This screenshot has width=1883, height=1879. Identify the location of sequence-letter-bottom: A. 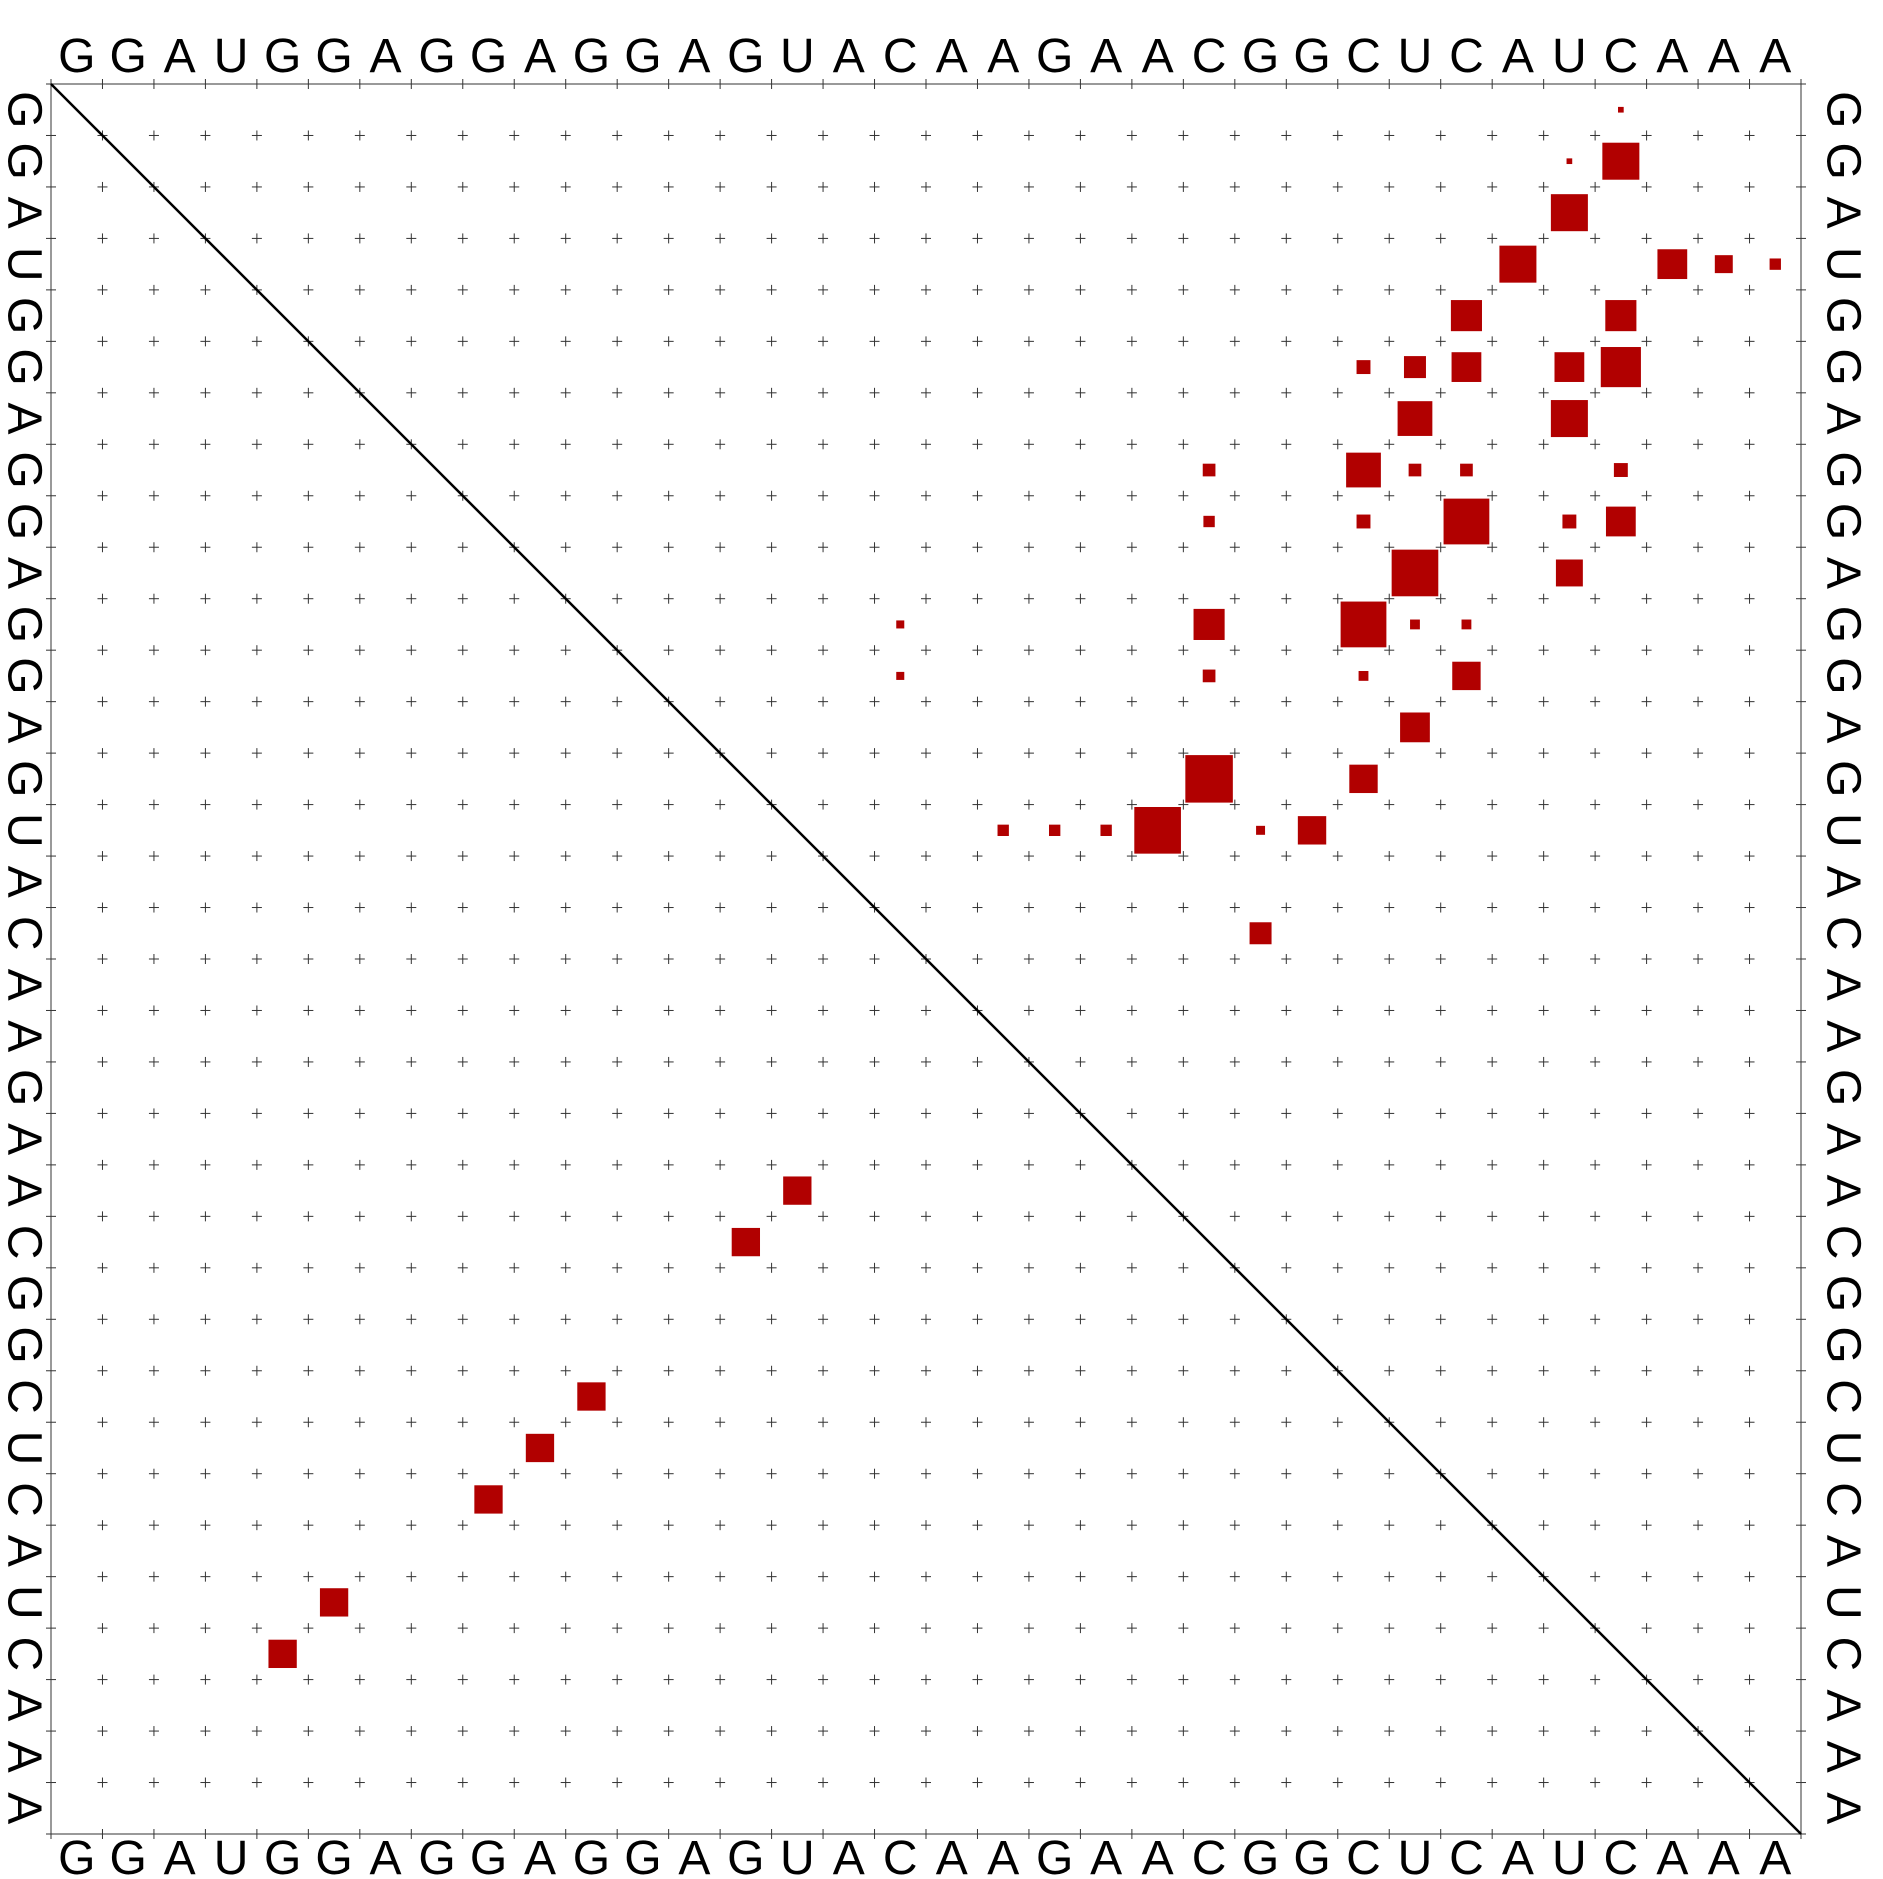
(180, 1855).